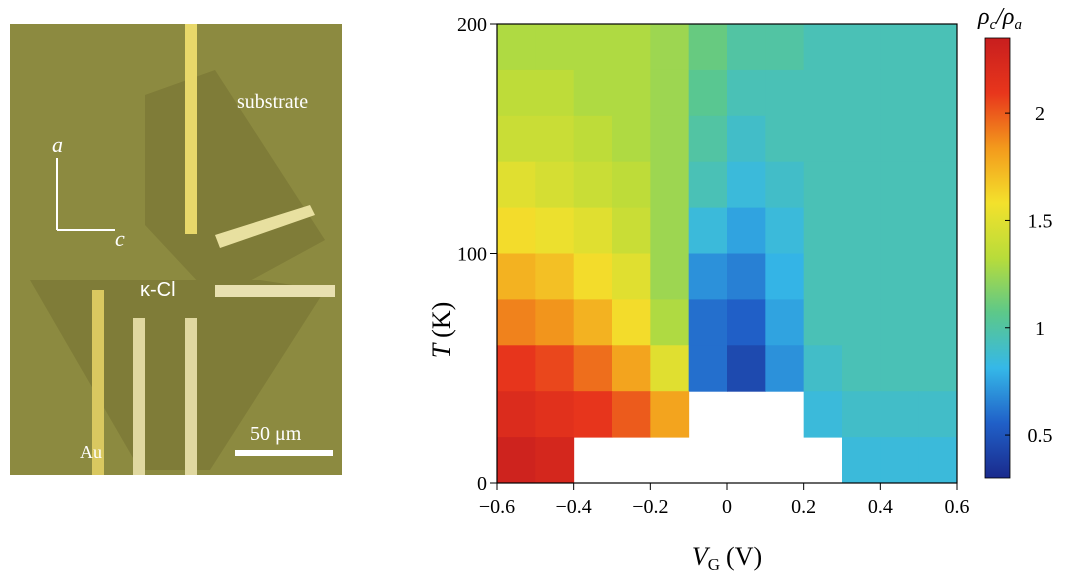 This screenshot has height=585, width=1080. What do you see at coordinates (1040, 221) in the screenshot?
I see `colorbar-tick-label: 1.5` at bounding box center [1040, 221].